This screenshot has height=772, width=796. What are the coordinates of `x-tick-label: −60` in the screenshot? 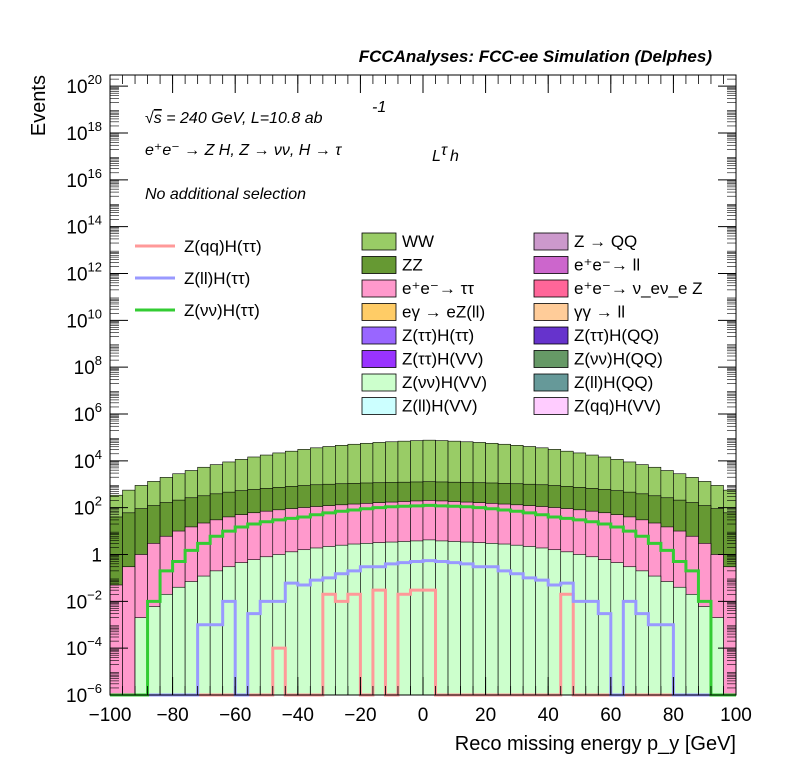 It's located at (235, 715).